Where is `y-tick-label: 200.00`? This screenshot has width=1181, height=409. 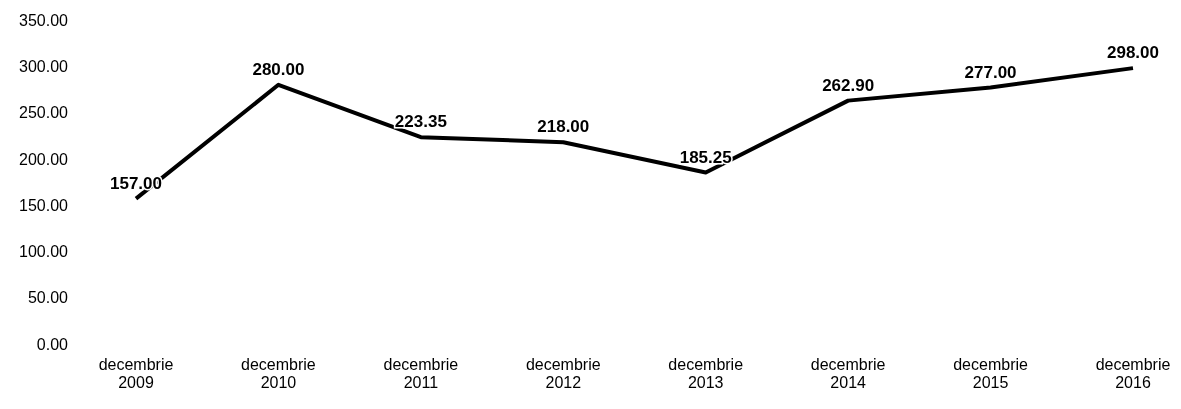
y-tick-label: 200.00 is located at coordinates (44, 159).